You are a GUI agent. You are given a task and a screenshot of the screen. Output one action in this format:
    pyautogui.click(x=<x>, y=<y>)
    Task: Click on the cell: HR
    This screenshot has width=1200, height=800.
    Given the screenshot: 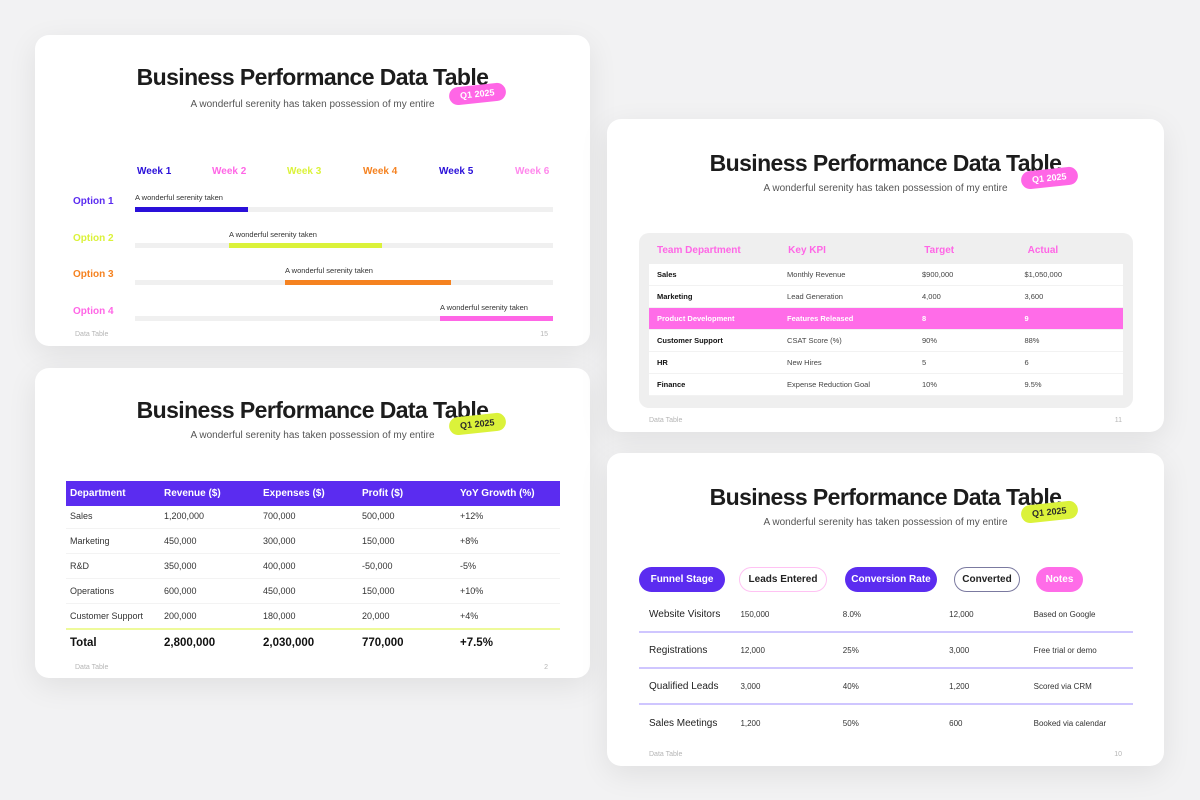 What is the action you would take?
    pyautogui.click(x=662, y=362)
    